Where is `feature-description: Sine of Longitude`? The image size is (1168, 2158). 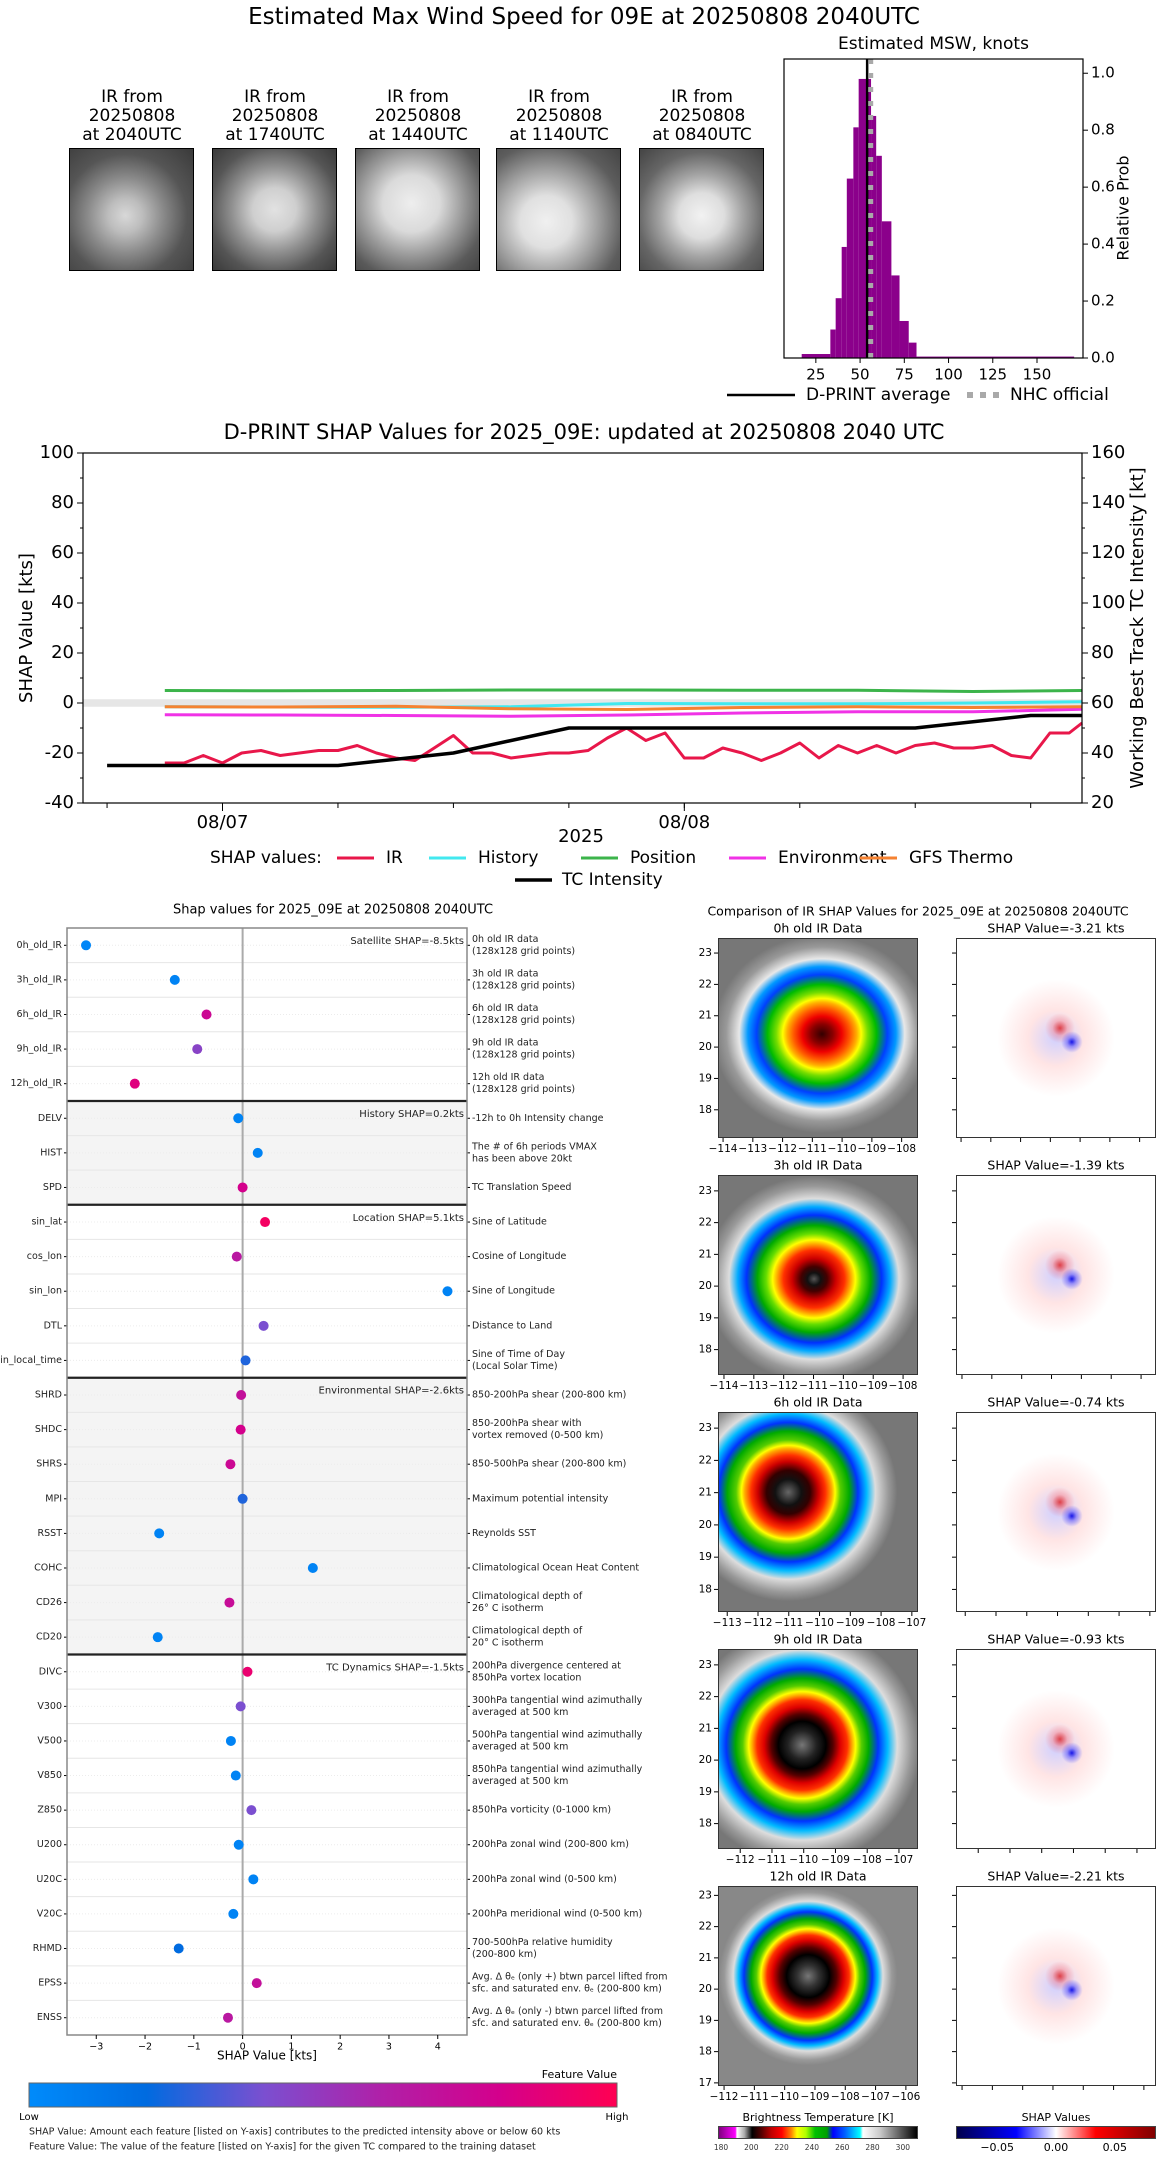
feature-description: Sine of Longitude is located at coordinates (513, 1291).